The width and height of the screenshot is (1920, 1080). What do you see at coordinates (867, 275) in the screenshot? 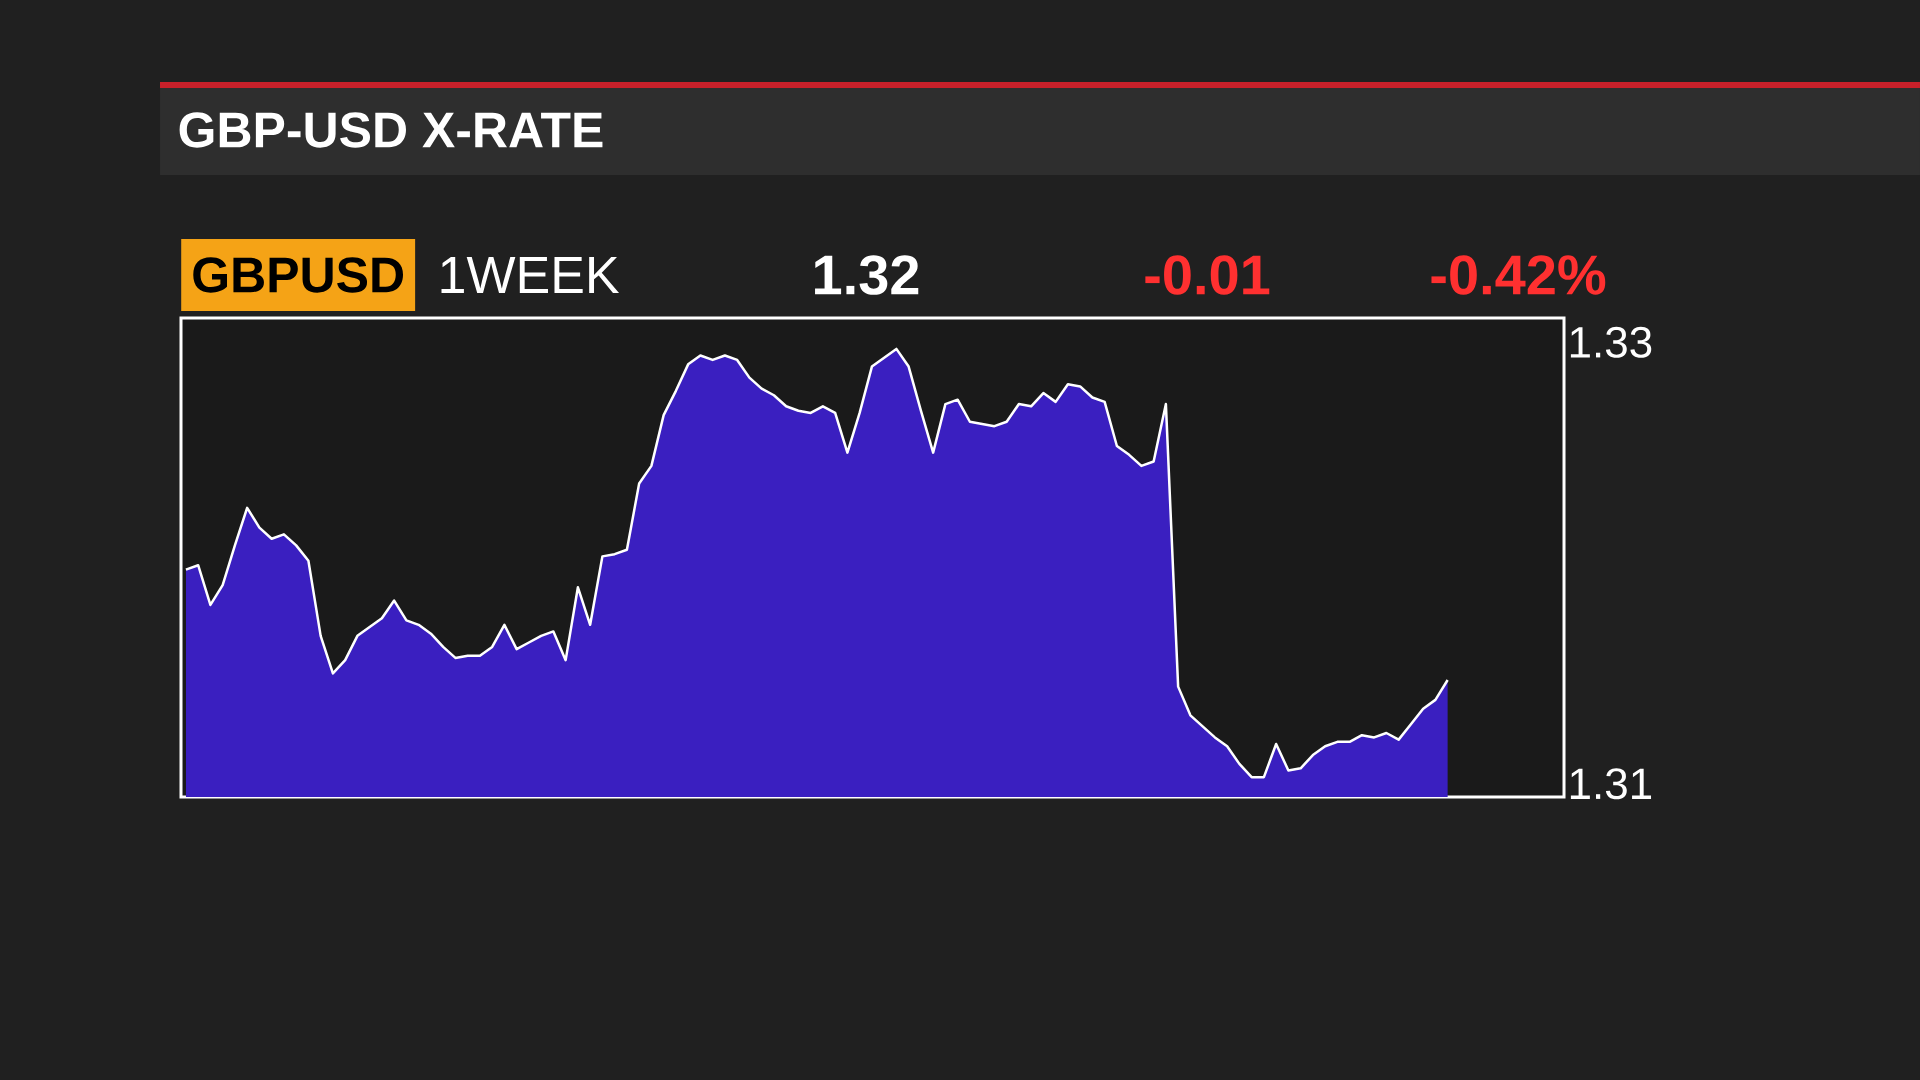
I see `text: 1.32` at bounding box center [867, 275].